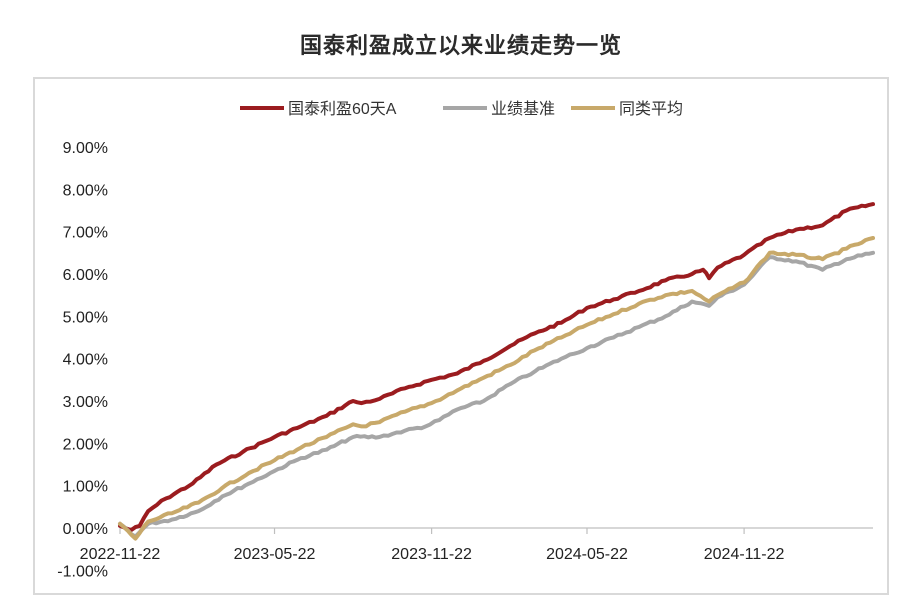 This screenshot has height=614, width=922. I want to click on y-tick-label: 0.00%, so click(85, 529).